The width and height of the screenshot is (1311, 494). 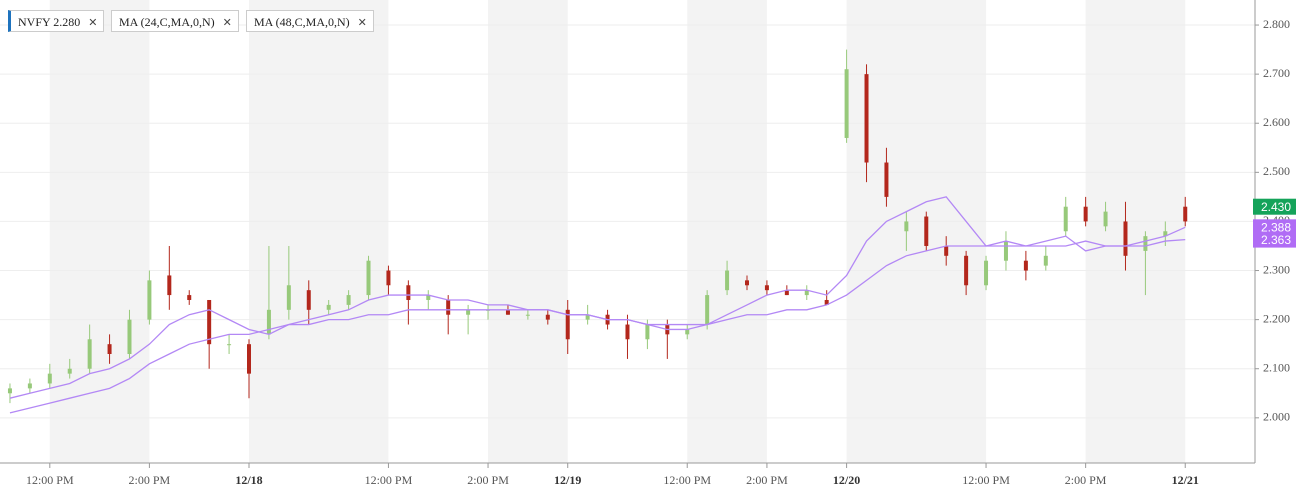 What do you see at coordinates (248, 480) in the screenshot?
I see `x-tick-label: 12/18` at bounding box center [248, 480].